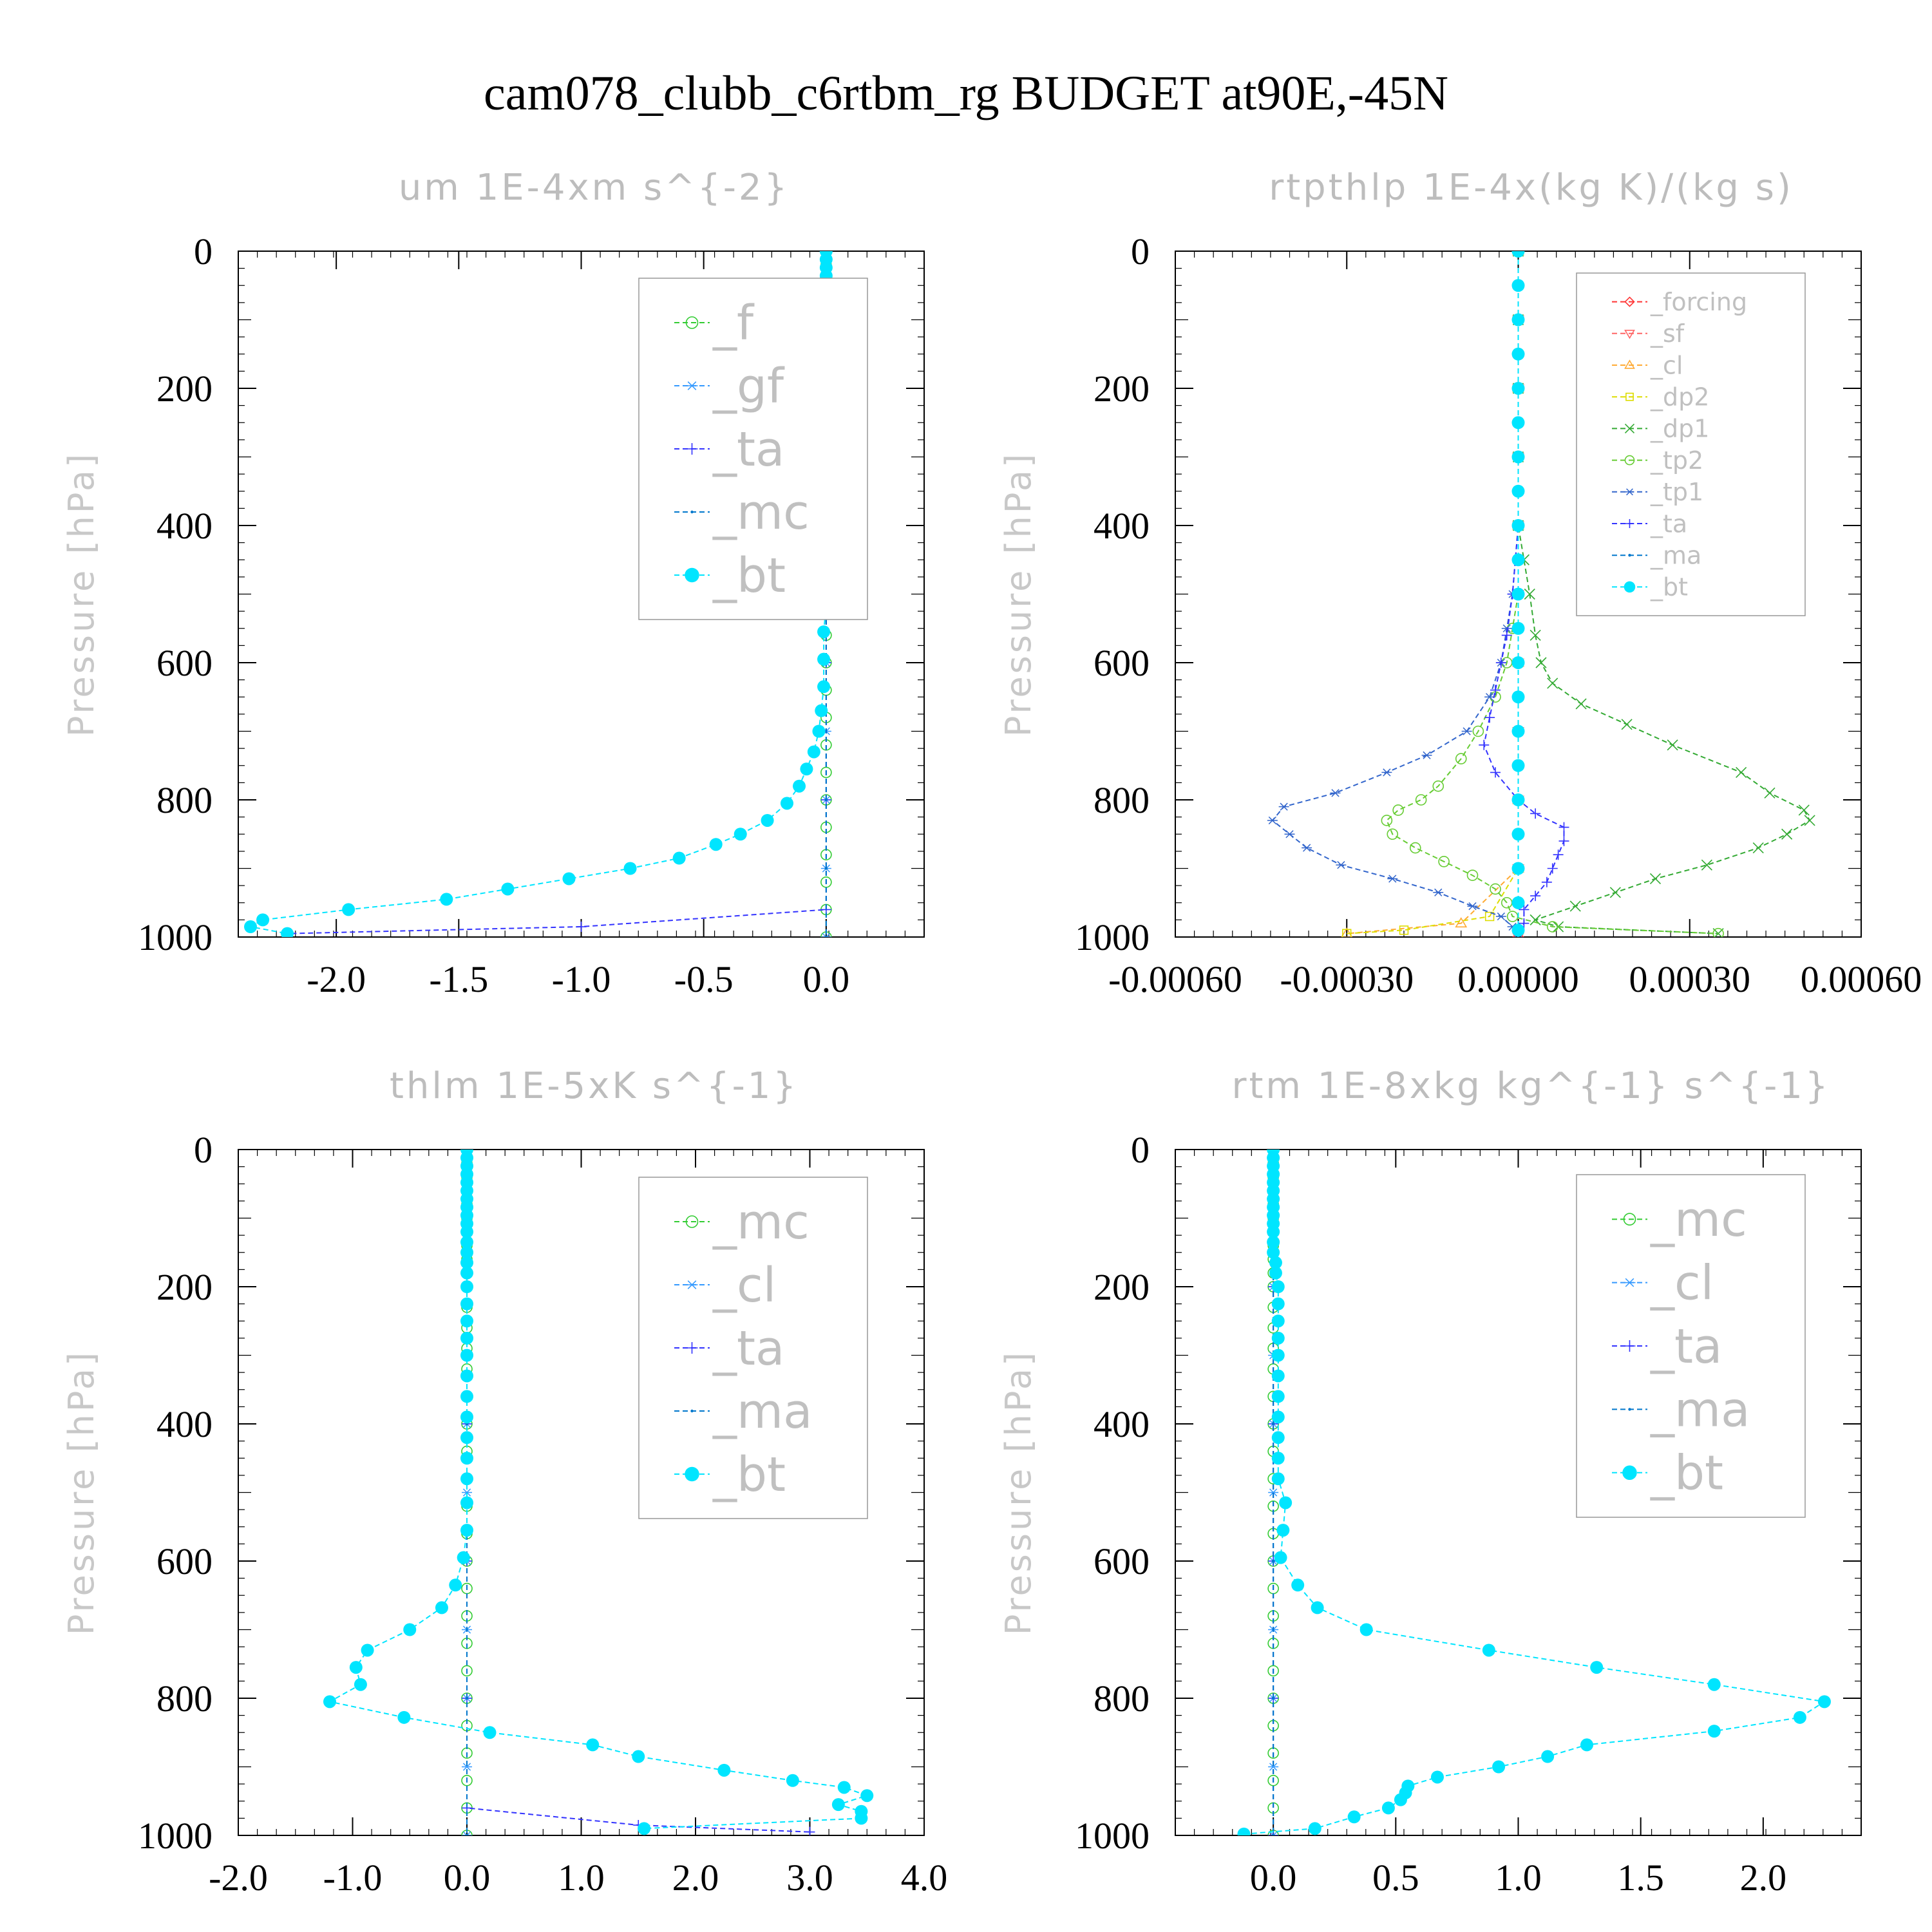  Describe the element at coordinates (1640, 1878) in the screenshot. I see `x-tick-label: 1.5` at that location.